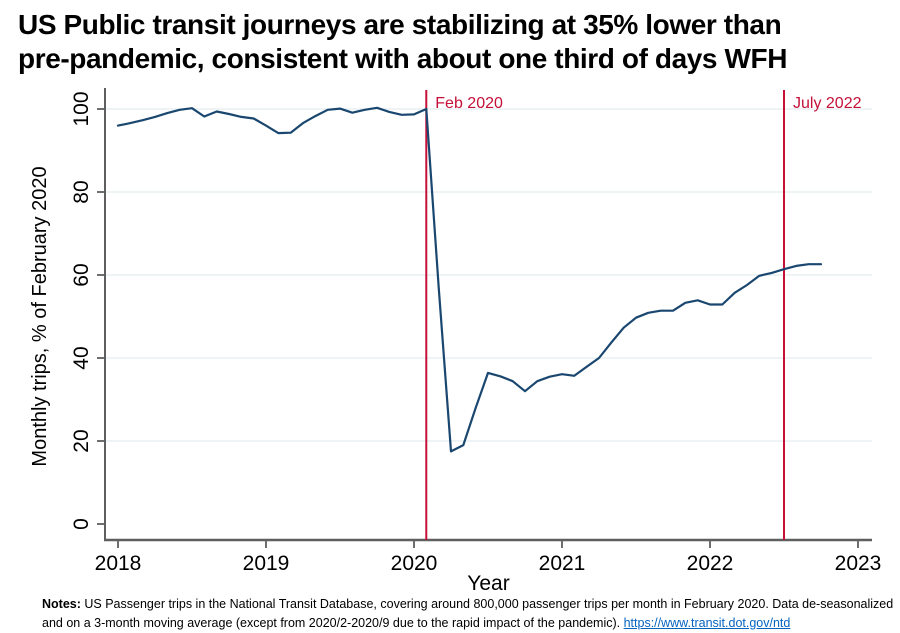  I want to click on x-tick-label: 2019, so click(266, 563).